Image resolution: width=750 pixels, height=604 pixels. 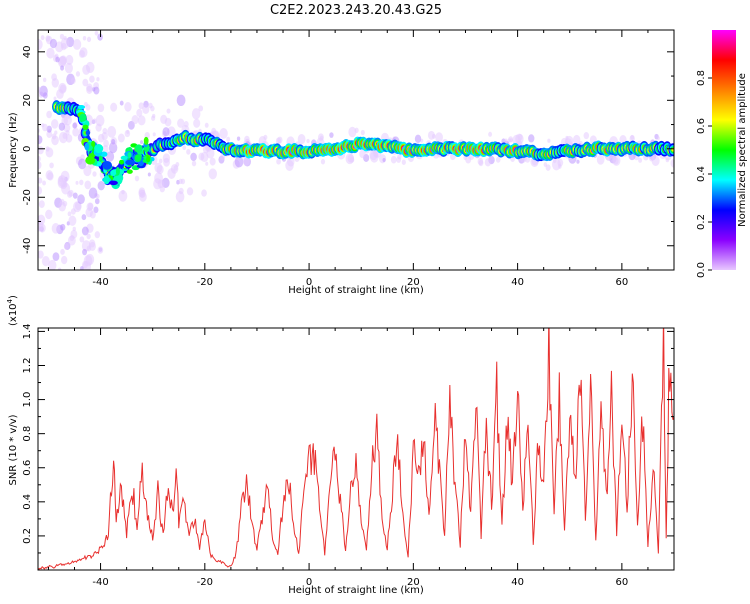 What do you see at coordinates (27, 197) in the screenshot?
I see `y-tick-label: -20` at bounding box center [27, 197].